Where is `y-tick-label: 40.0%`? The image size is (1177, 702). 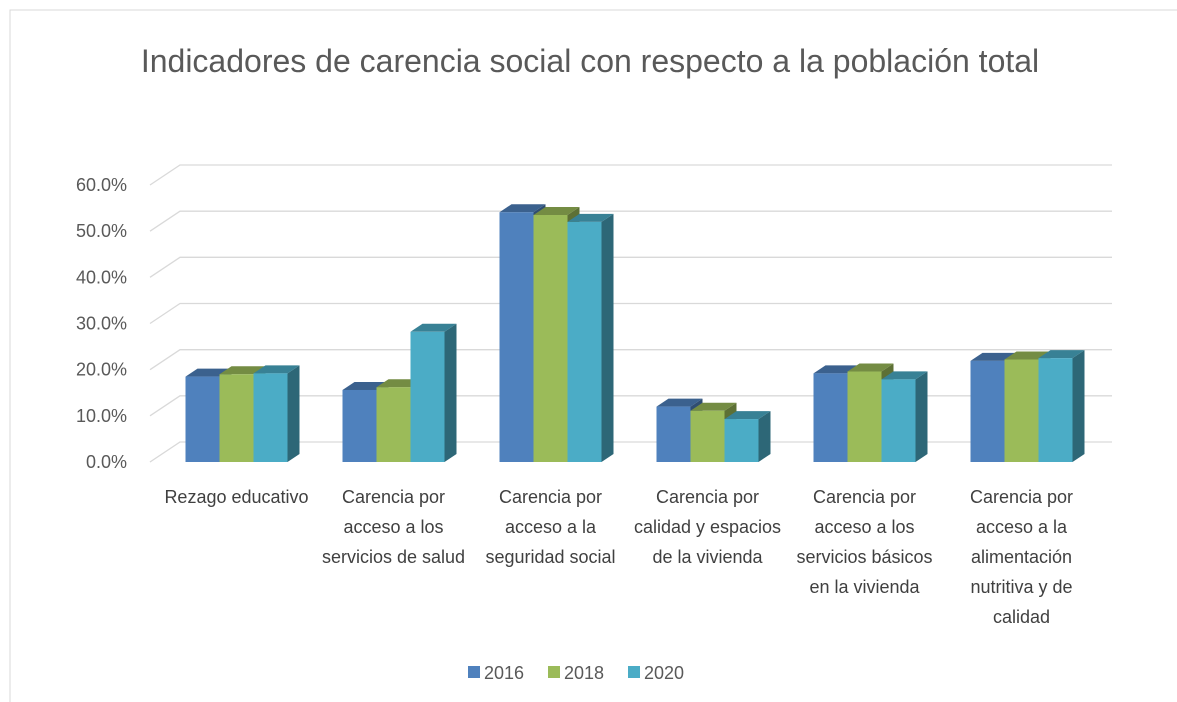
y-tick-label: 40.0% is located at coordinates (101, 277).